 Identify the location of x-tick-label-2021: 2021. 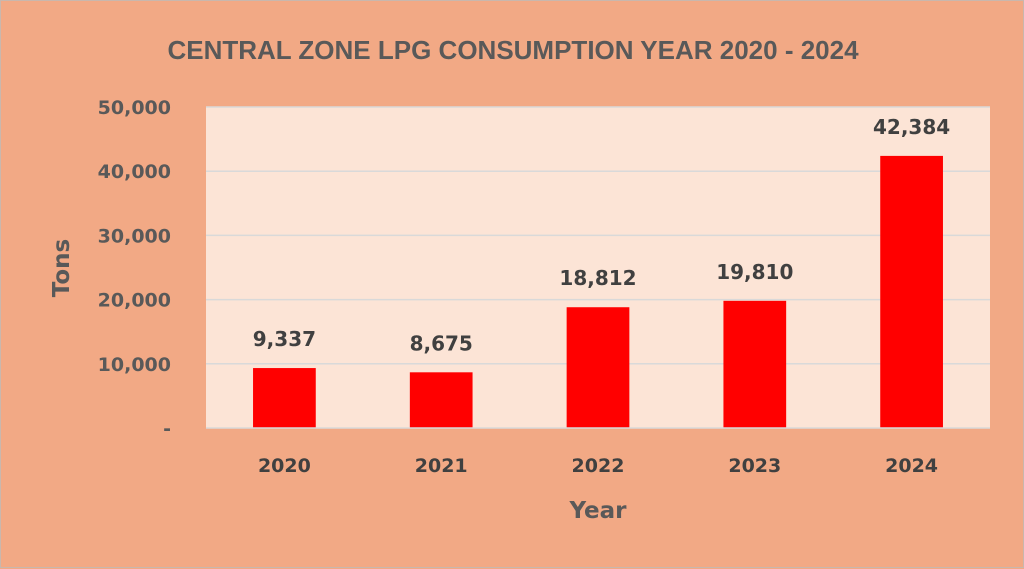
(441, 466).